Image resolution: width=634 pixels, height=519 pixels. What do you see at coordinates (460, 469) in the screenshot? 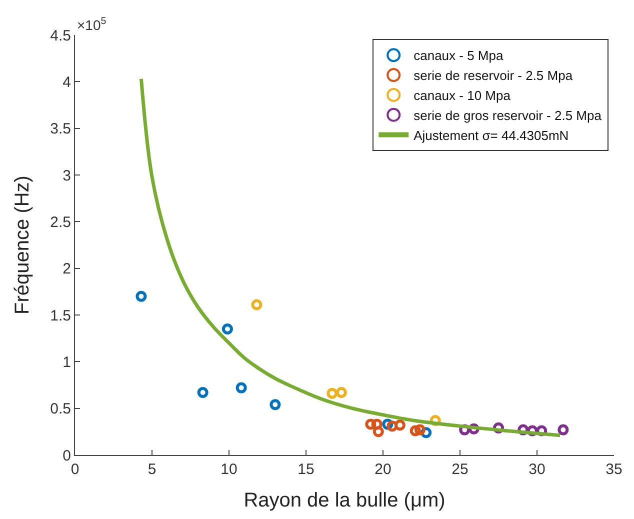
I see `x-tick-label: 25` at bounding box center [460, 469].